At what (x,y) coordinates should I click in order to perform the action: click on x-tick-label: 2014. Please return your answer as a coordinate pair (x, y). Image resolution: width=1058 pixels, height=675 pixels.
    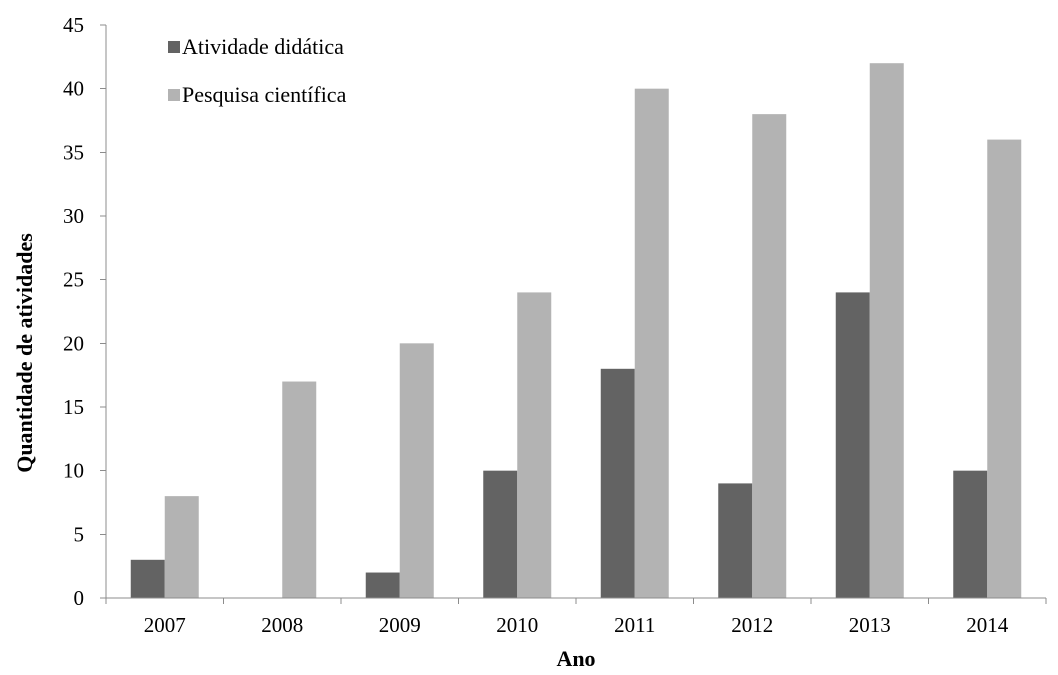
    Looking at the image, I should click on (987, 625).